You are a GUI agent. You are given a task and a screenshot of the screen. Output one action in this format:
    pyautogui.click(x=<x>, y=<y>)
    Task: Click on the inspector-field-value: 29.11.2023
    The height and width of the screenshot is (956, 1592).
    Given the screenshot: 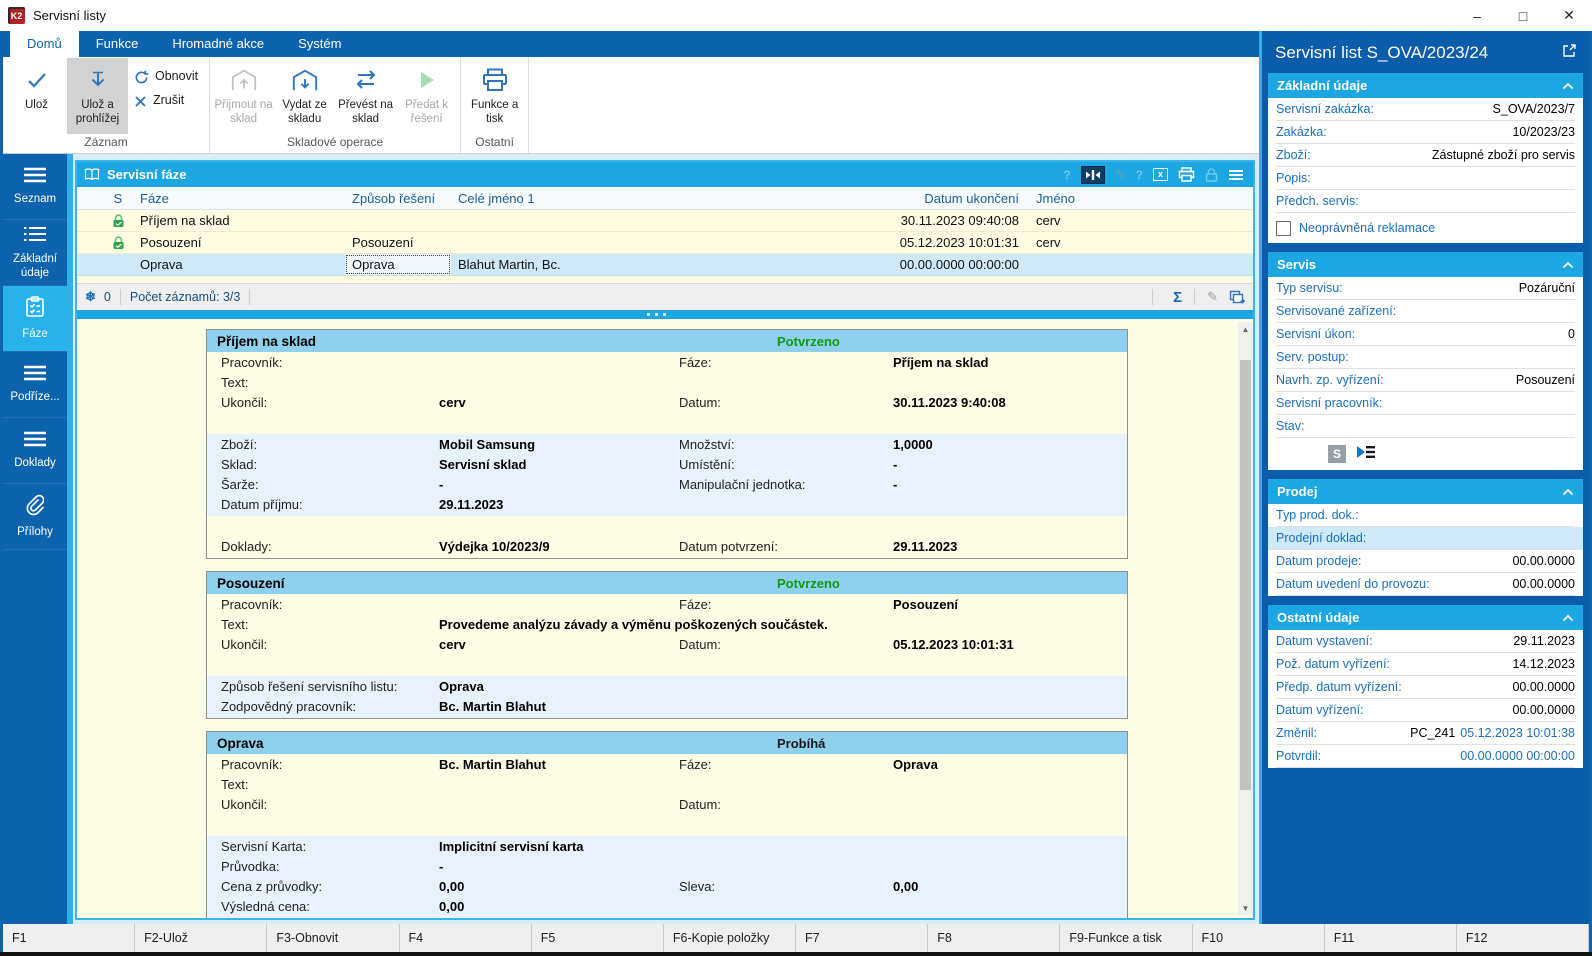 What is the action you would take?
    pyautogui.click(x=1544, y=641)
    